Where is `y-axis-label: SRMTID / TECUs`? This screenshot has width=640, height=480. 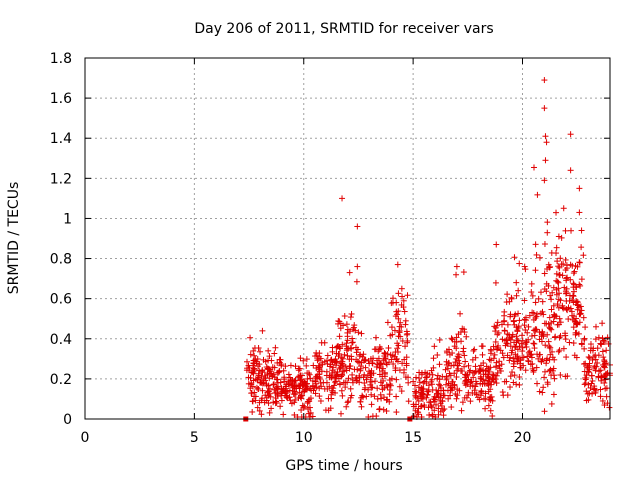 y-axis-label: SRMTID / TECUs is located at coordinates (14, 238).